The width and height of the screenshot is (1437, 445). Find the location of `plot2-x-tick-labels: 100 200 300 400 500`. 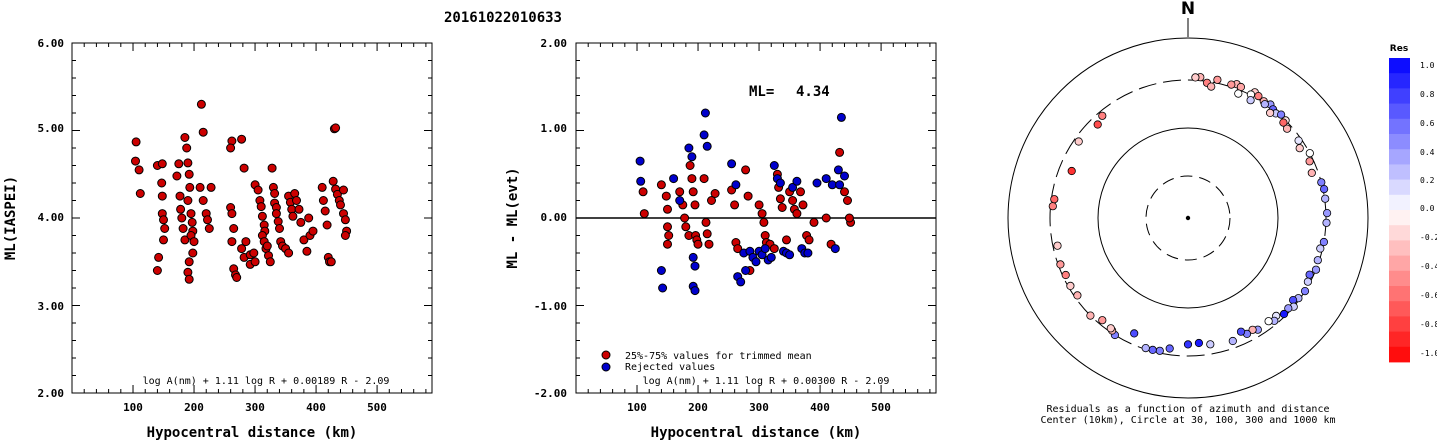

plot2-x-tick-labels: 100 200 300 400 500 is located at coordinates (759, 407).